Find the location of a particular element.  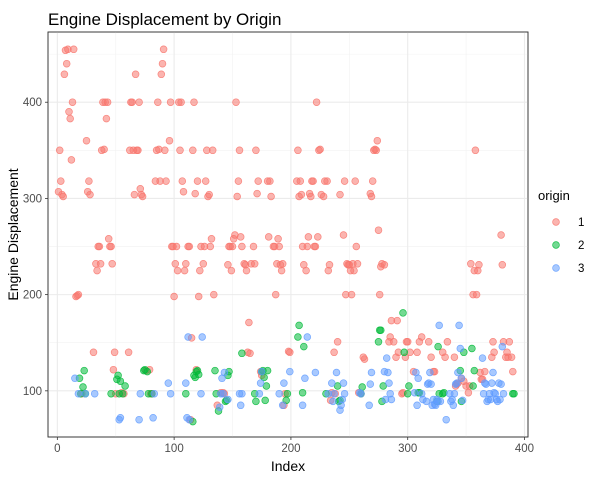

chart-title: Engine Displacement by Origin is located at coordinates (164, 19).